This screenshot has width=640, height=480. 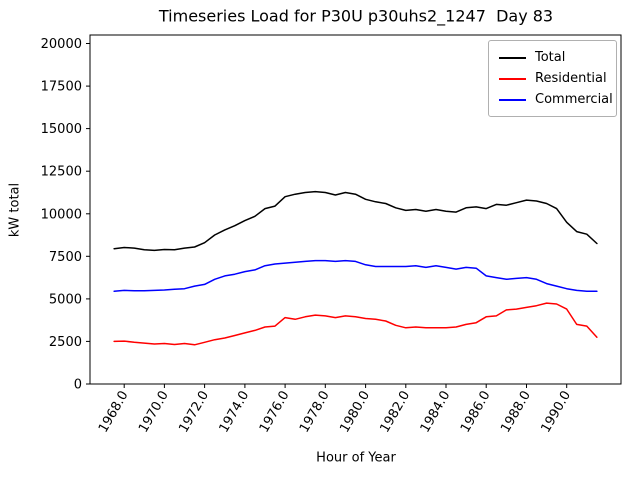 I want to click on legend: Total Residential Commercial, so click(x=552, y=78).